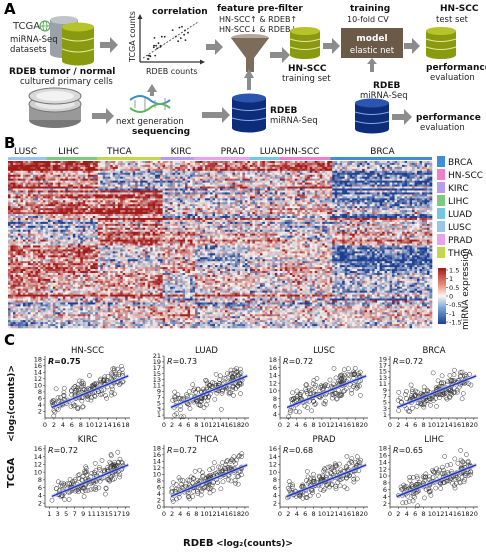 The image size is (486, 554). What do you see at coordinates (222, 158) in the screenshot?
I see `heatmap-group-segment` at bounding box center [222, 158].